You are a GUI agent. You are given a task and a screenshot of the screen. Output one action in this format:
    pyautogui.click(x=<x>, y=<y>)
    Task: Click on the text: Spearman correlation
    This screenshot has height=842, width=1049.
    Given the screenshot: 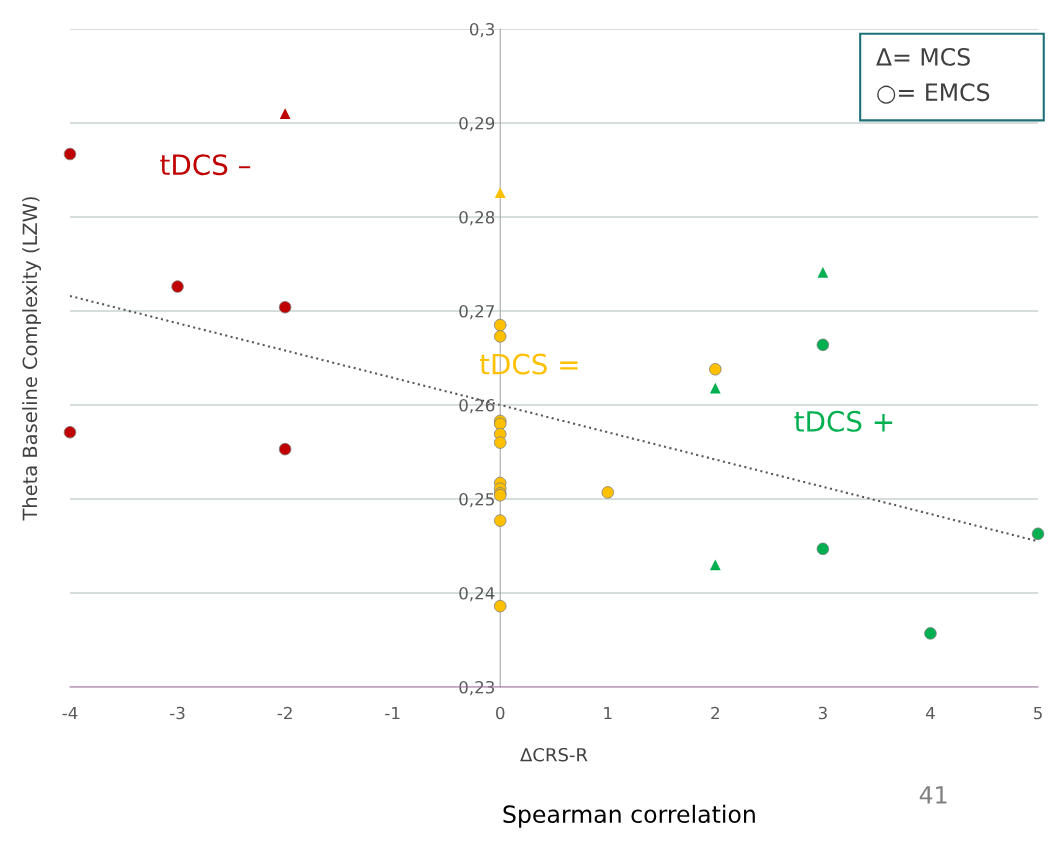 What is the action you would take?
    pyautogui.click(x=629, y=816)
    